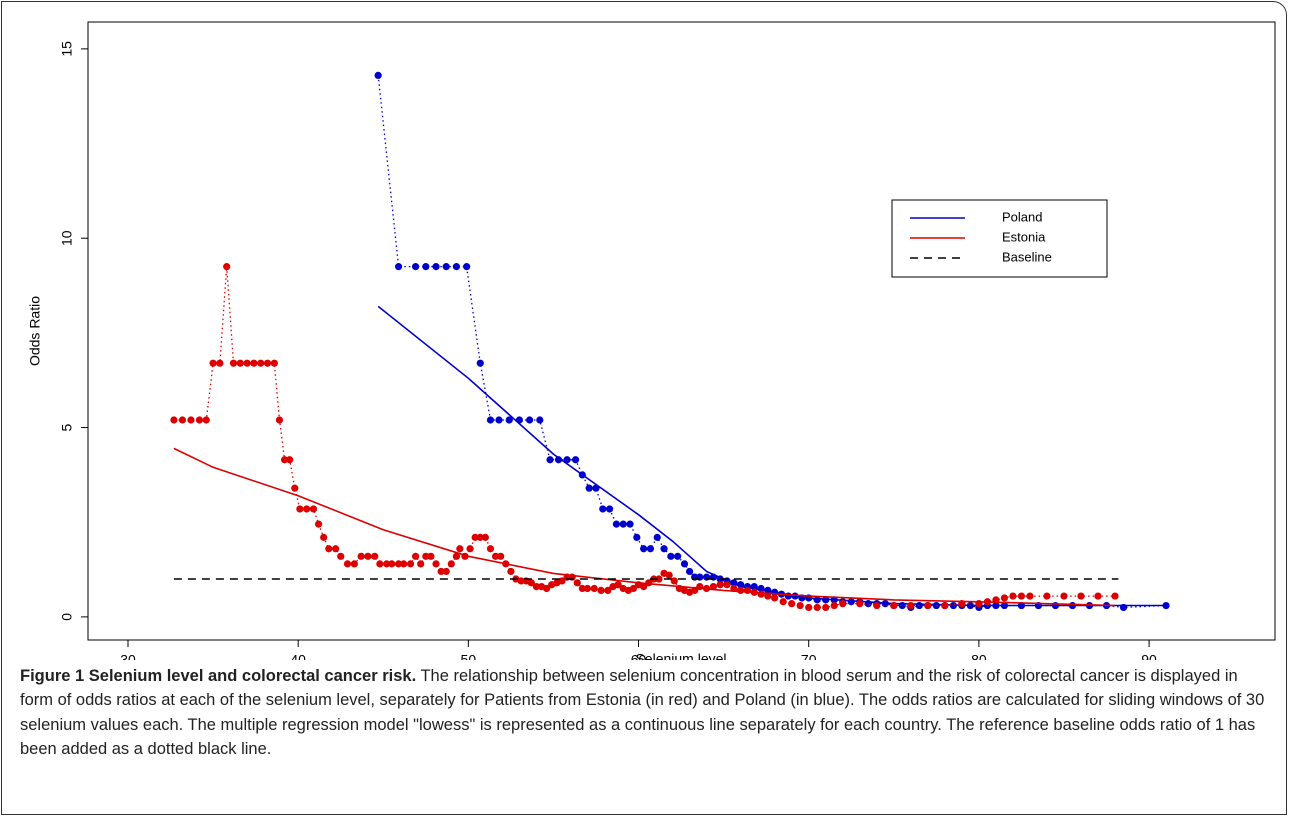 This screenshot has width=1290, height=818. Describe the element at coordinates (639, 656) in the screenshot. I see `x-tick-label: 60` at that location.